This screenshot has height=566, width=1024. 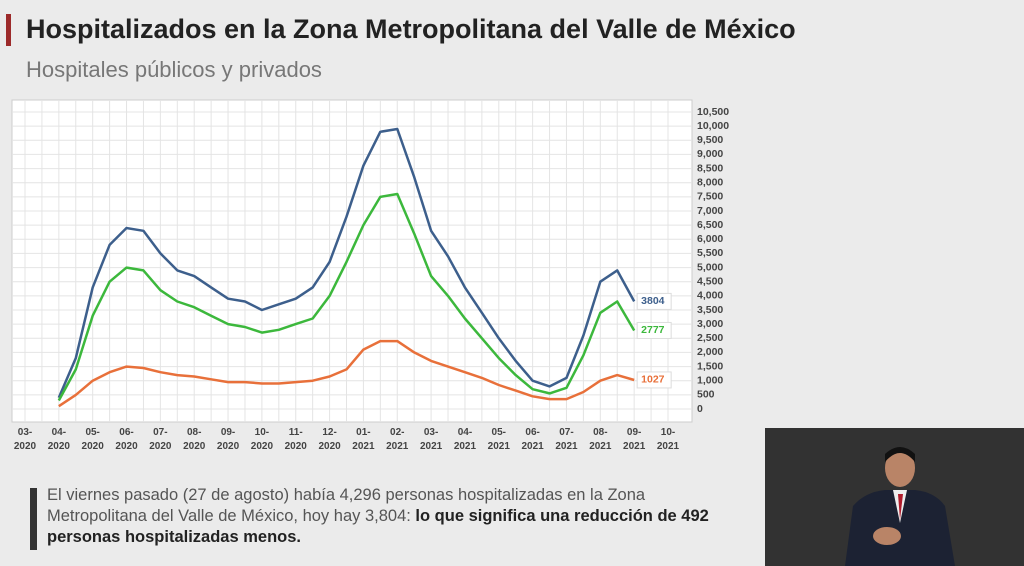 I want to click on y-tick-label: 8,000, so click(x=710, y=182).